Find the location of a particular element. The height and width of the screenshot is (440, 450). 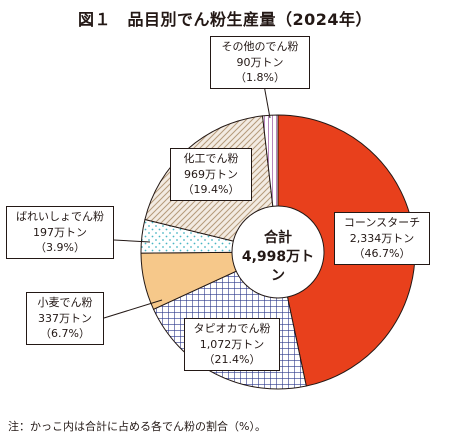

label-wheat-pct: （6.7%） is located at coordinates (65, 334).